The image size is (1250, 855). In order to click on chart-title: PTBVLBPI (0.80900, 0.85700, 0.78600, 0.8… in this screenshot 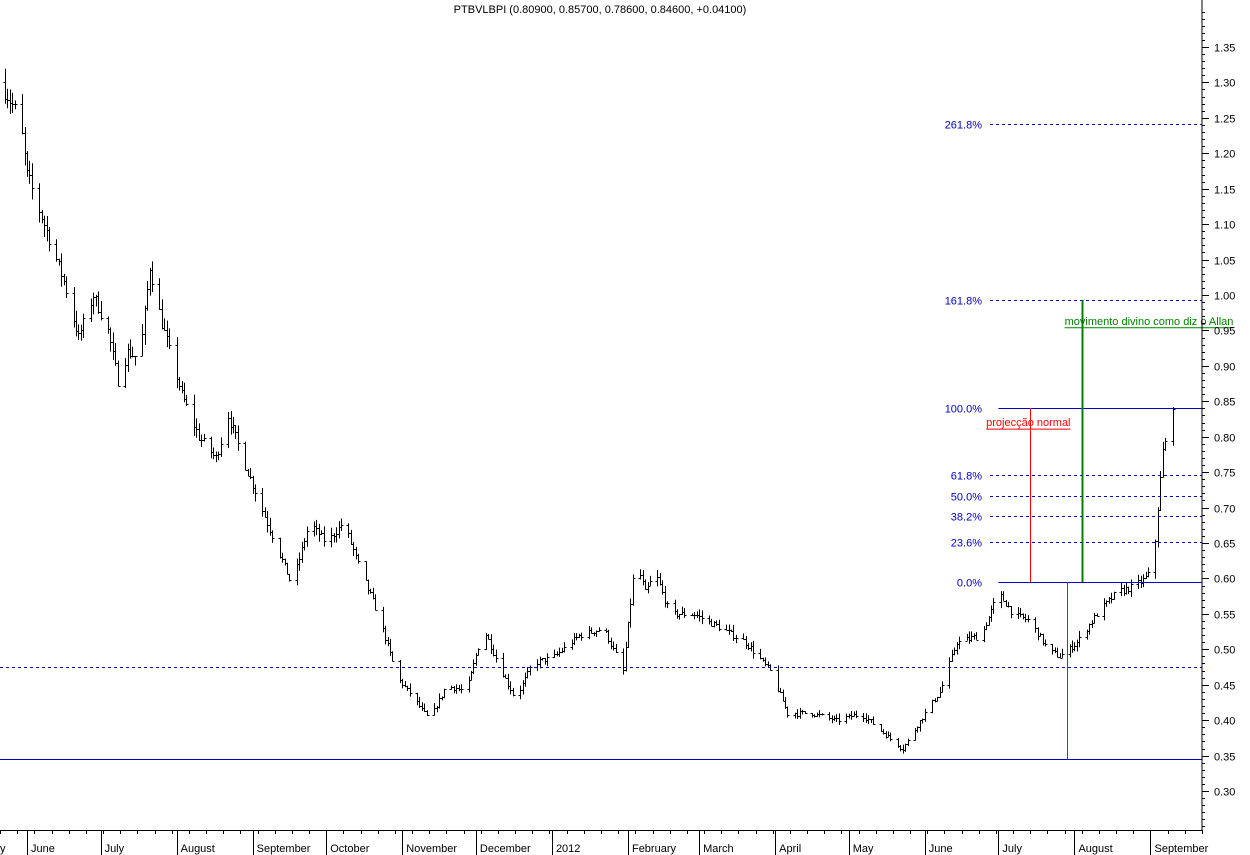, I will do `click(600, 10)`.